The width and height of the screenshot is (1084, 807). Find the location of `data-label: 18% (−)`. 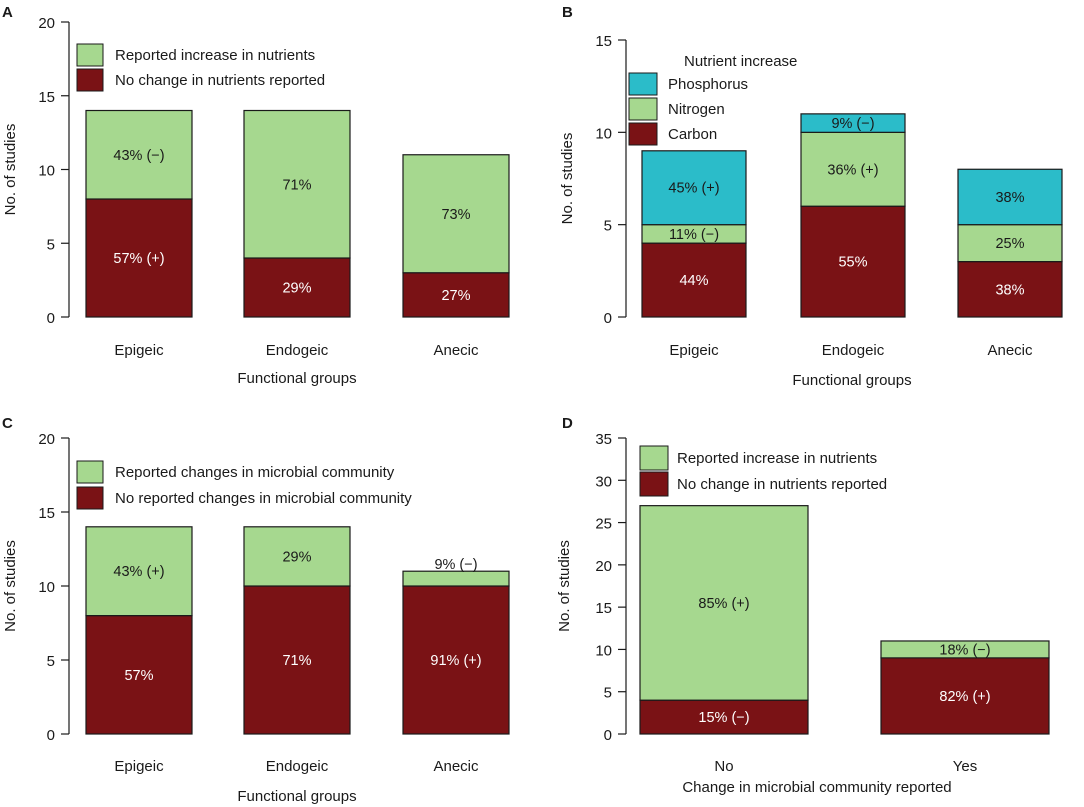

data-label: 18% (−) is located at coordinates (964, 650).